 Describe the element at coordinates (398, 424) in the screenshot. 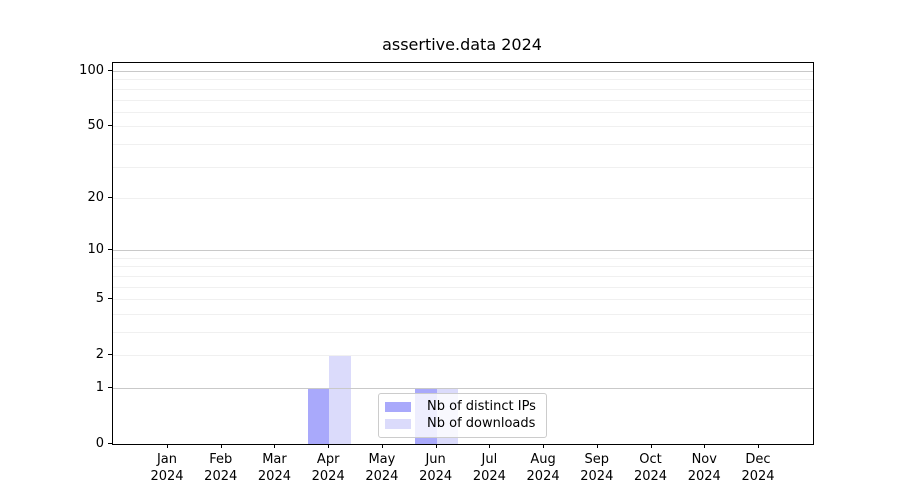

I see `legend-swatch-downloads` at that location.